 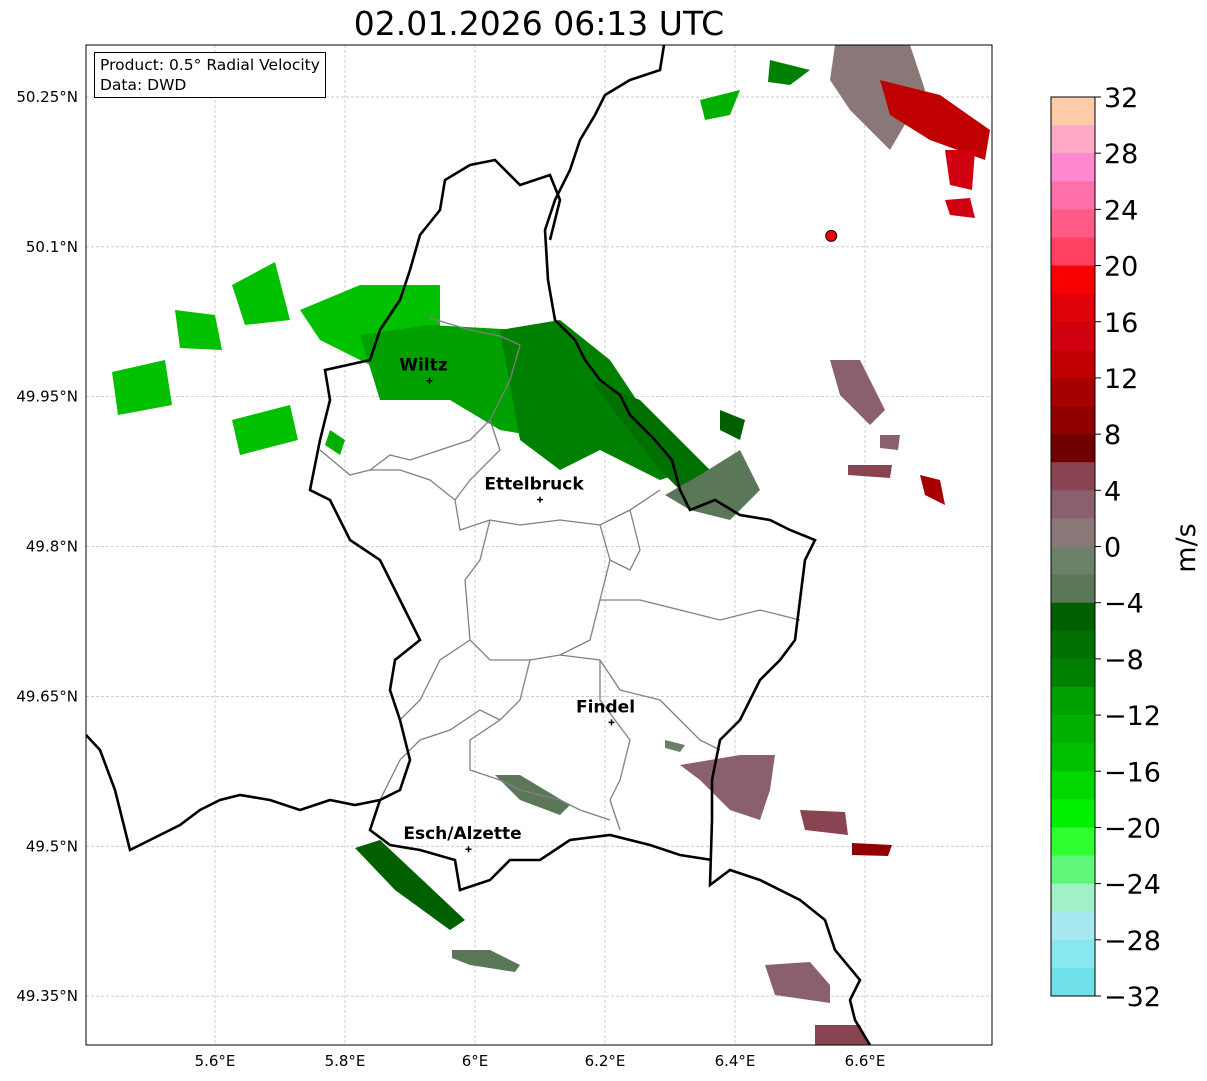 What do you see at coordinates (462, 834) in the screenshot?
I see `city-label: Esch/Alzette` at bounding box center [462, 834].